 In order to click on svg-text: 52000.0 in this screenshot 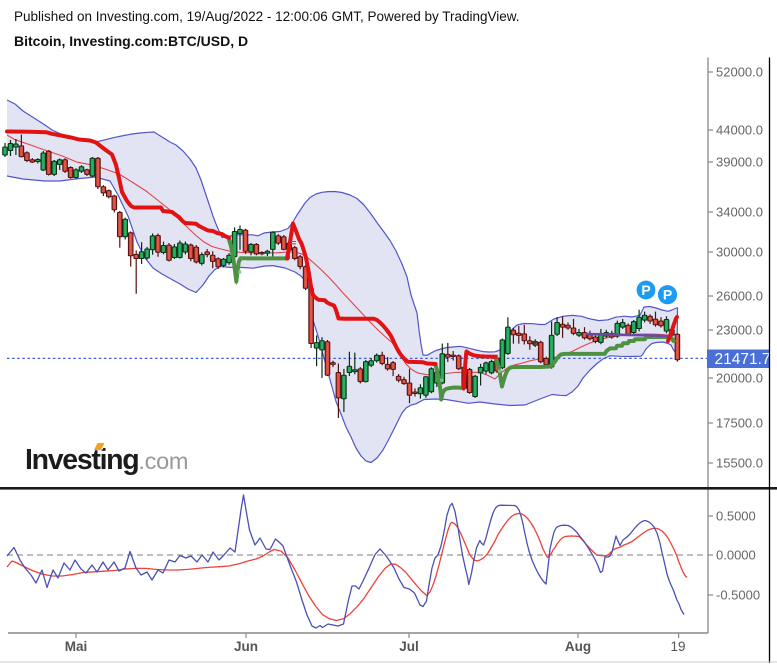, I will do `click(739, 72)`.